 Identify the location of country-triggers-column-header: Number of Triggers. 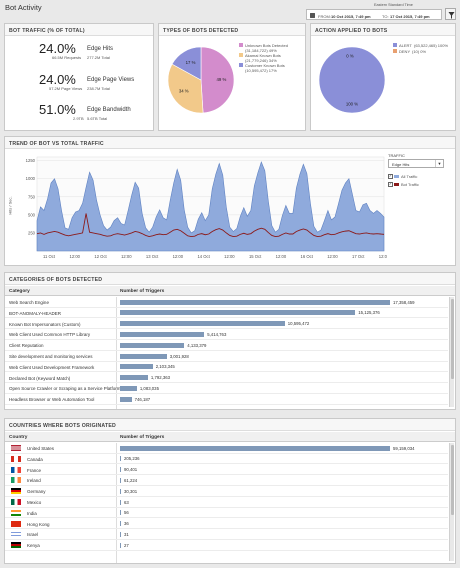
(142, 437).